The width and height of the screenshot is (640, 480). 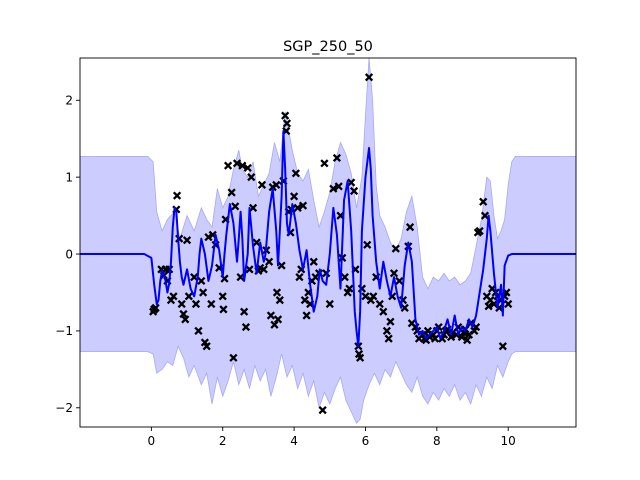 What do you see at coordinates (69, 177) in the screenshot?
I see `y-tick-label: 1` at bounding box center [69, 177].